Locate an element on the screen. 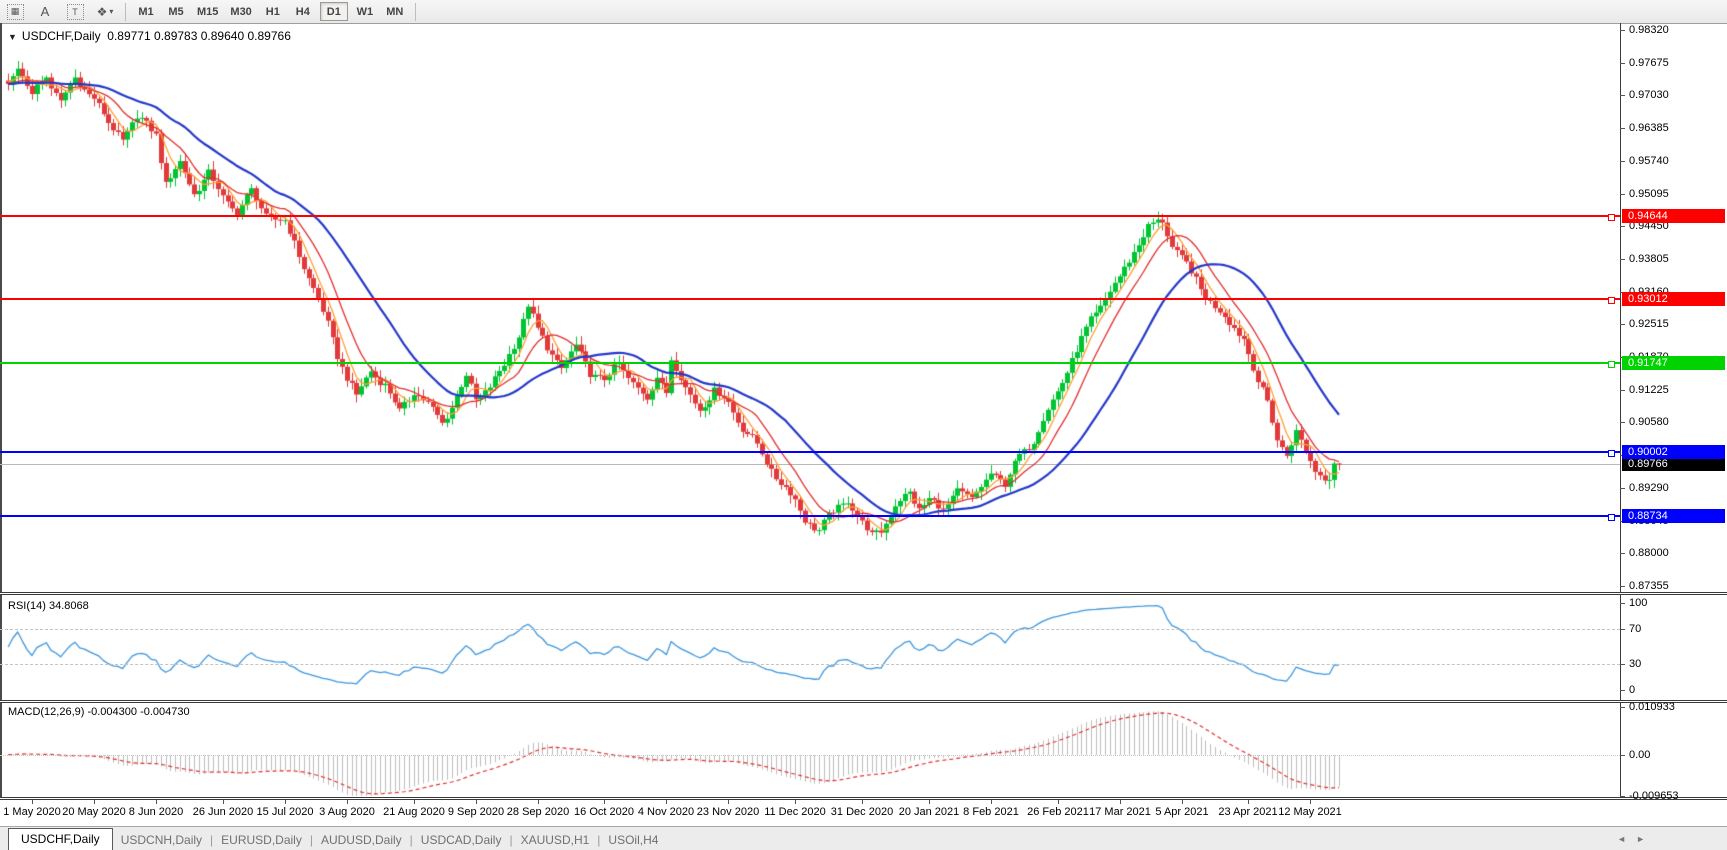 The width and height of the screenshot is (1727, 850). price-tick-label: 0.91225 is located at coordinates (1649, 390).